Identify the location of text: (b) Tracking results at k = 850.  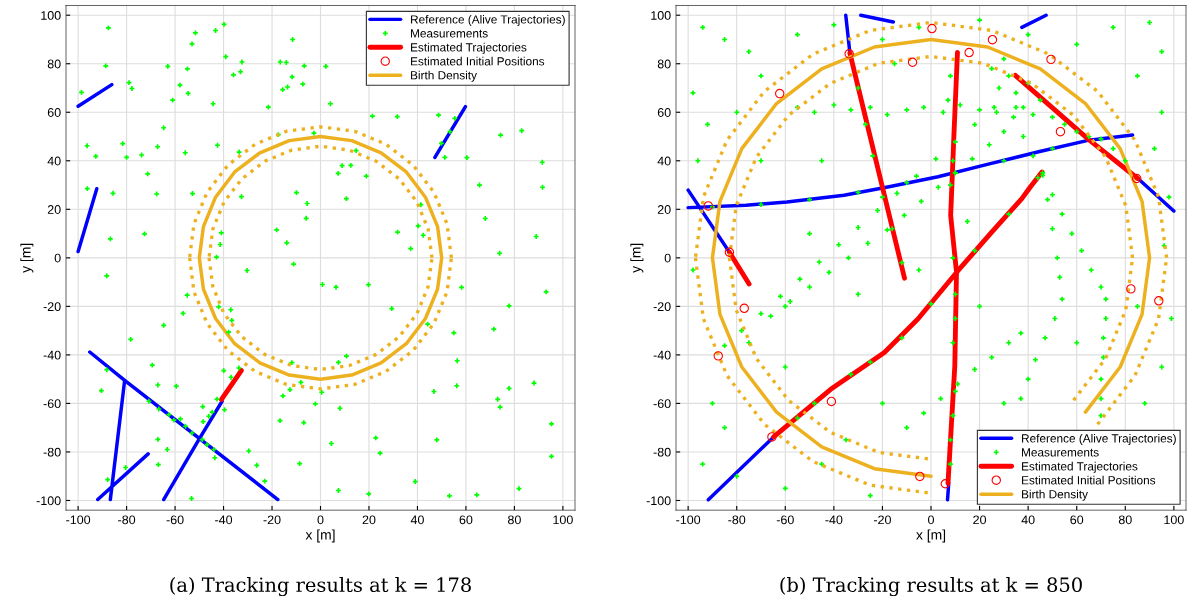
(931, 587).